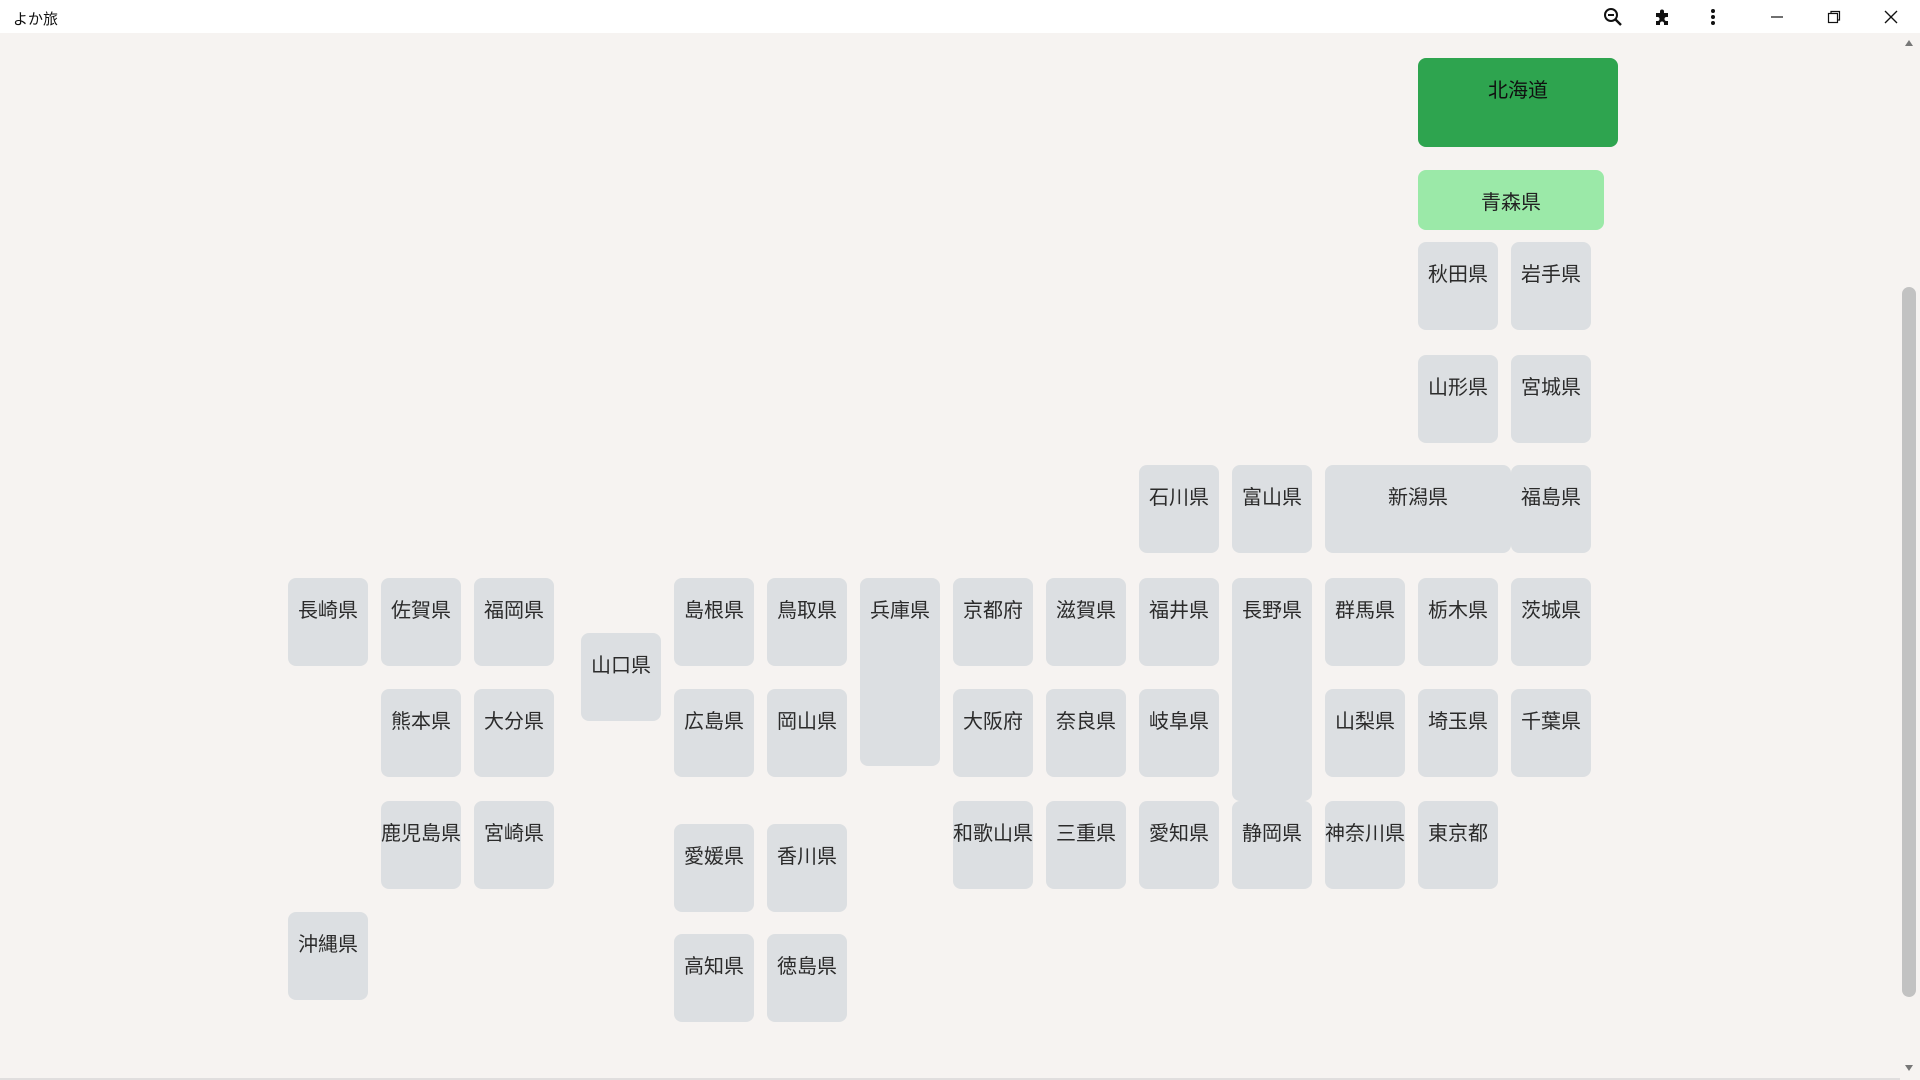 The height and width of the screenshot is (1080, 1920). I want to click on prefecture-saitama: 埼玉県, so click(1458, 733).